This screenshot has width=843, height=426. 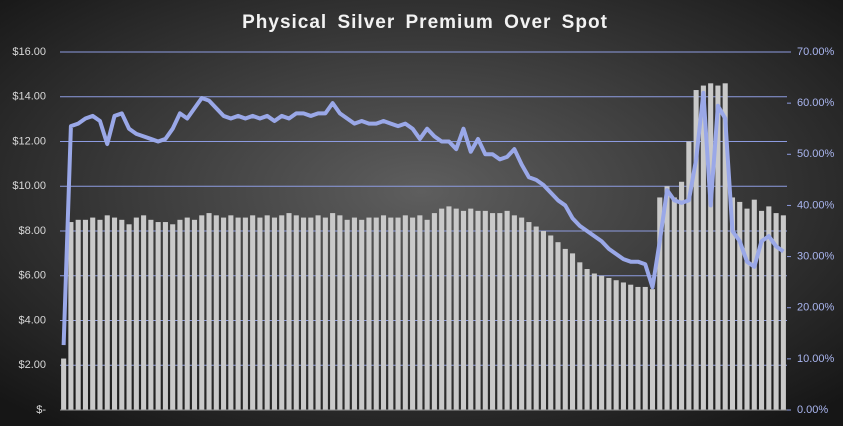 What do you see at coordinates (29, 186) in the screenshot?
I see `y-tick-label: $10.00` at bounding box center [29, 186].